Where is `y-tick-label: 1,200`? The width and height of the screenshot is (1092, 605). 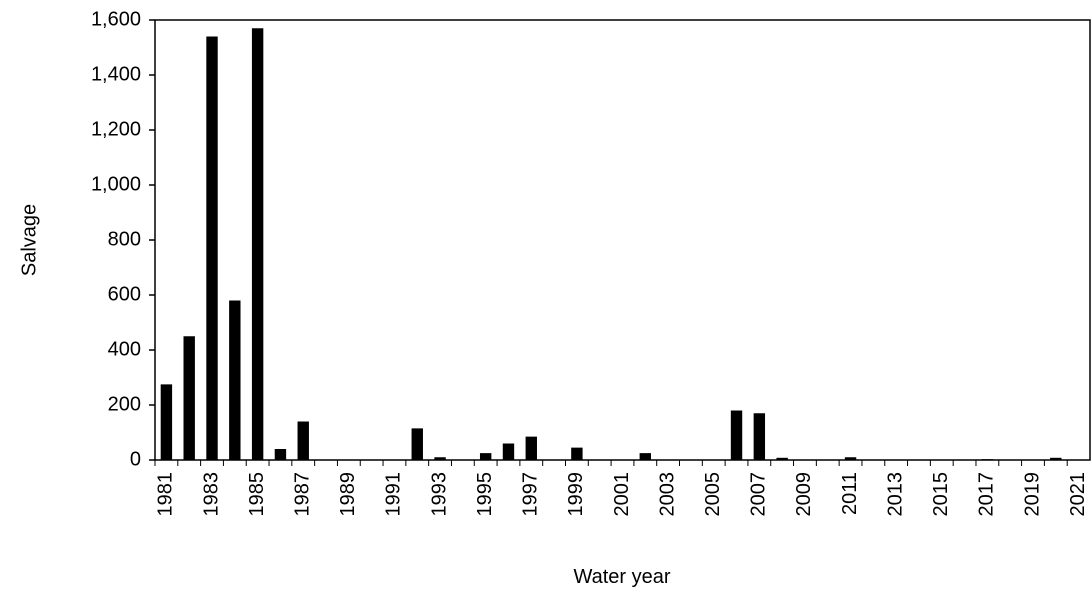
y-tick-label: 1,200 is located at coordinates (116, 129).